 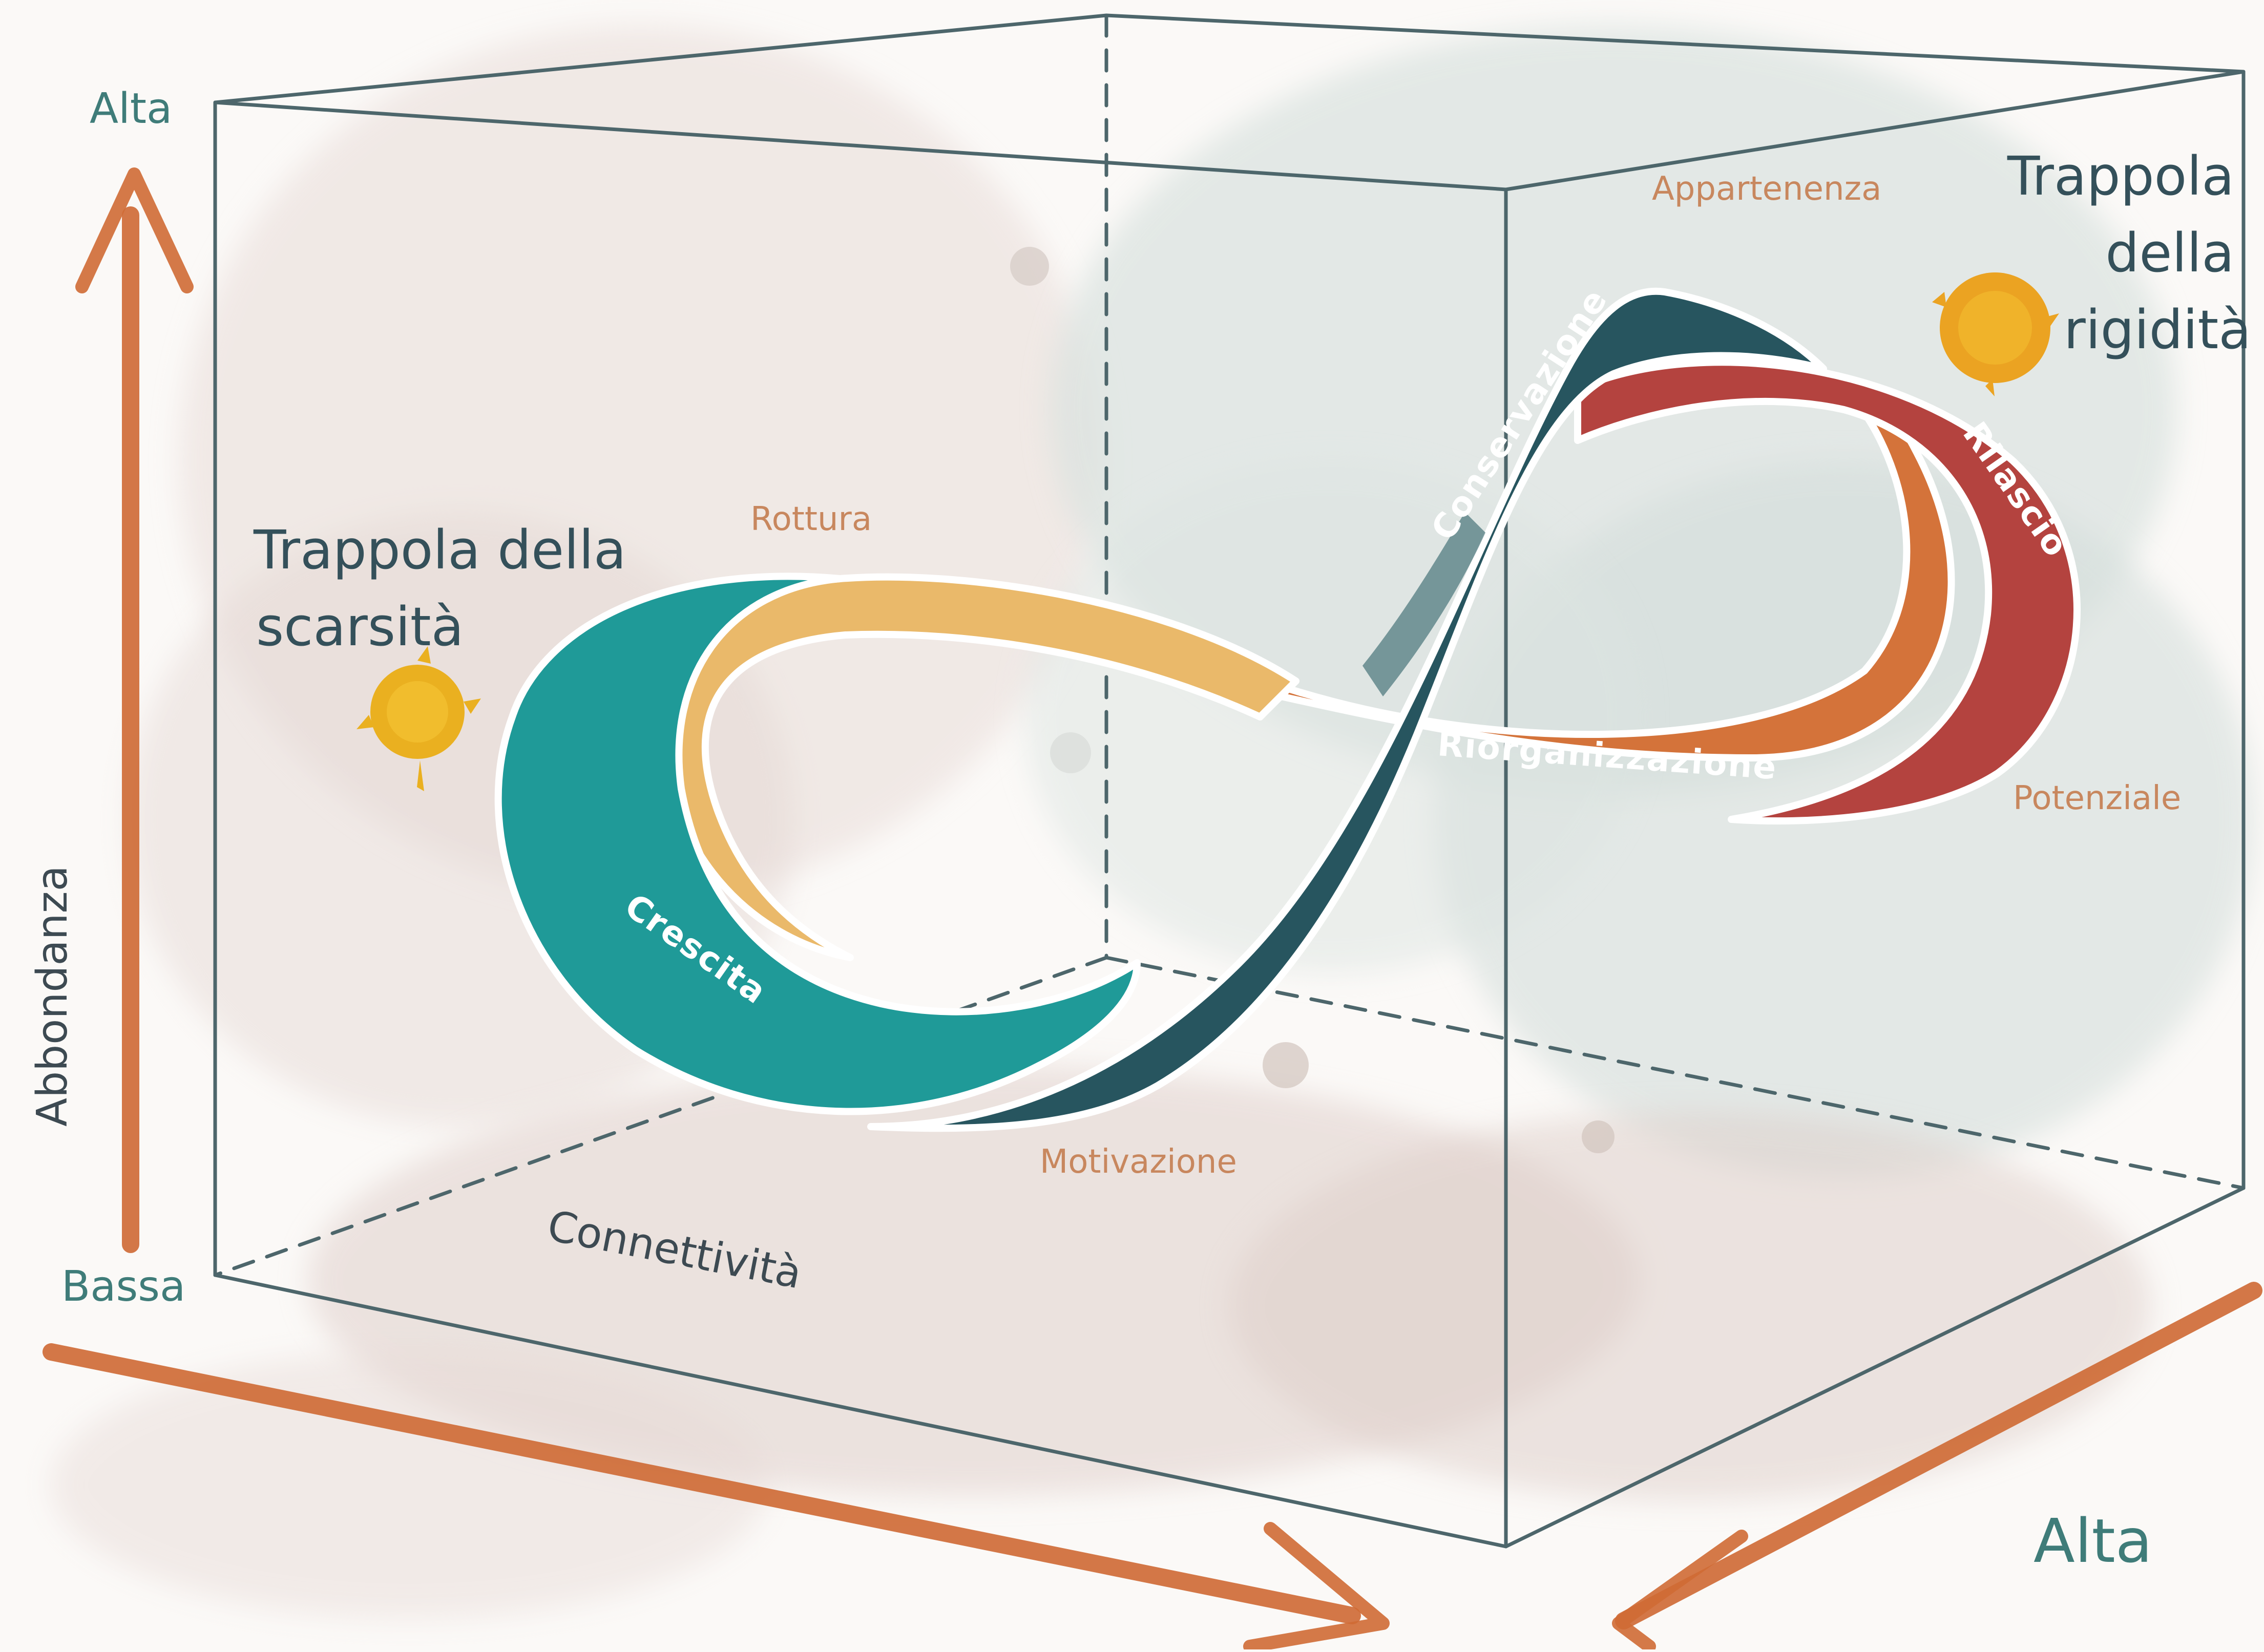 What do you see at coordinates (716, 1497) in the screenshot?
I see `connectivity-arrow-front` at bounding box center [716, 1497].